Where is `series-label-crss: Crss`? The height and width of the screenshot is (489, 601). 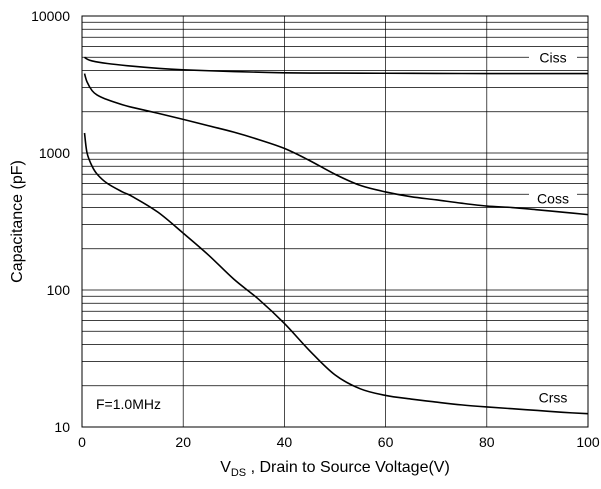 series-label-crss: Crss is located at coordinates (553, 398).